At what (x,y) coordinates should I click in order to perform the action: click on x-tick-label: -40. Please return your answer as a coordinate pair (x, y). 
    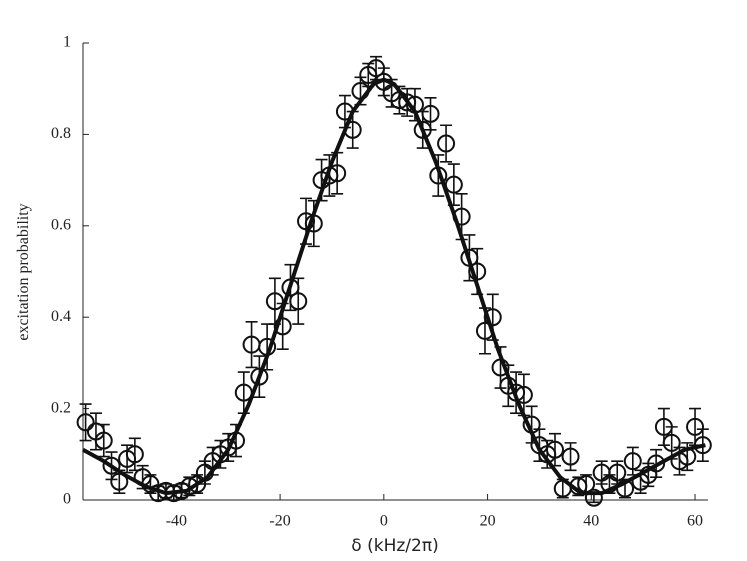
    Looking at the image, I should click on (176, 521).